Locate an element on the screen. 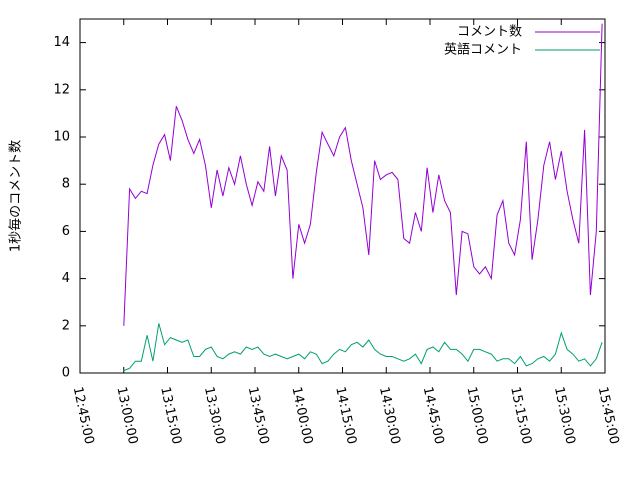  y-tick-label: 8 is located at coordinates (66, 184).